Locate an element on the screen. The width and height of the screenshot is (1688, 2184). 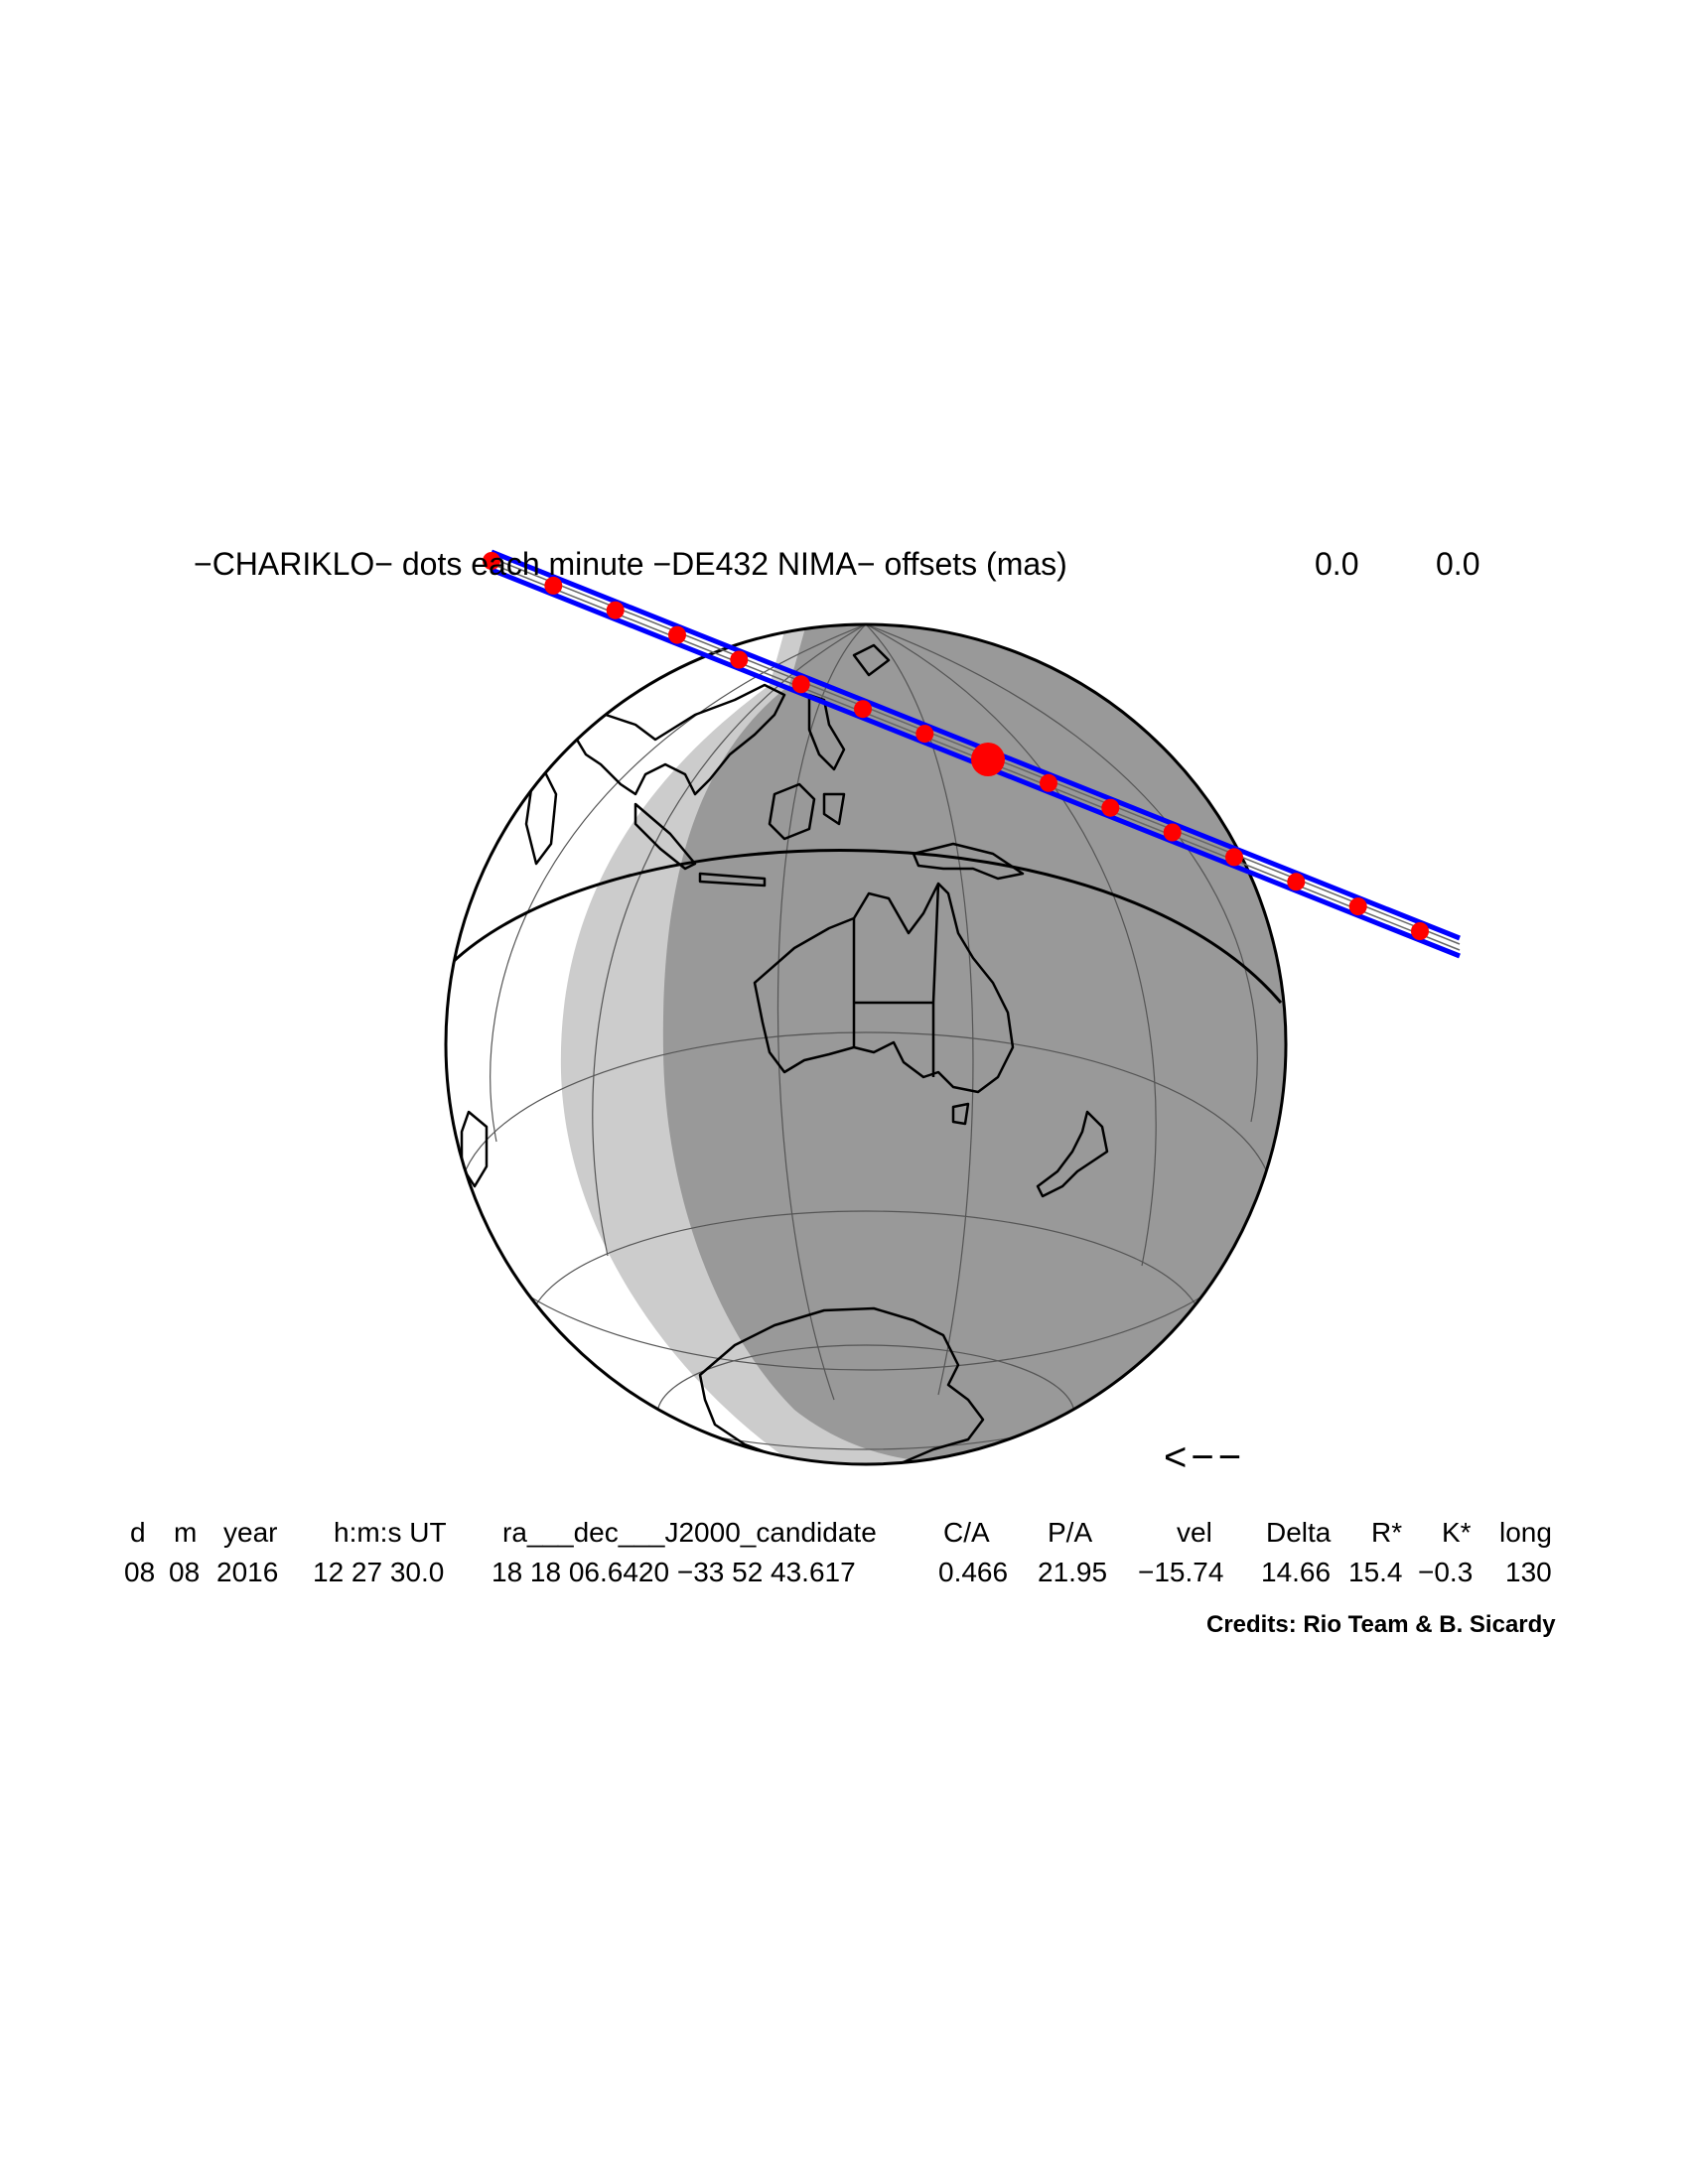
sumatra-outline is located at coordinates (665, 836).